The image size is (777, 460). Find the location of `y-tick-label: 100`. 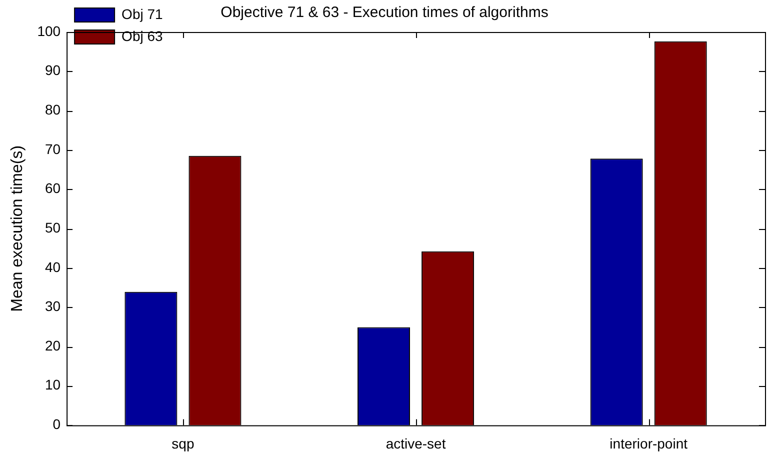

y-tick-label: 100 is located at coordinates (49, 30).